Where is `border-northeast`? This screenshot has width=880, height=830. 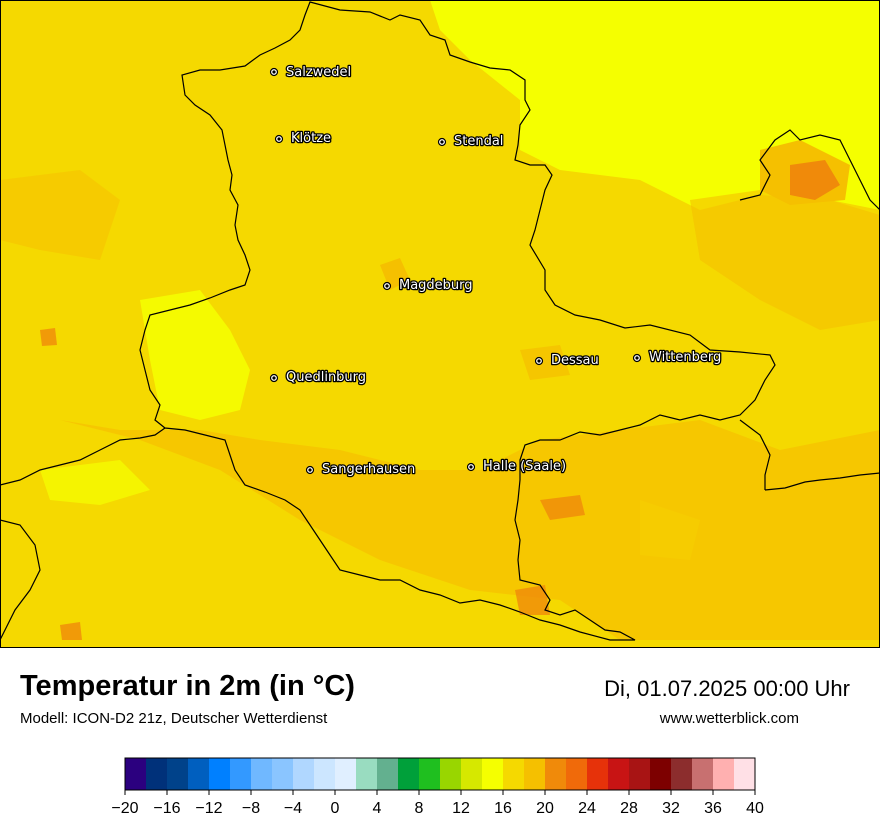
border-northeast is located at coordinates (809, 170).